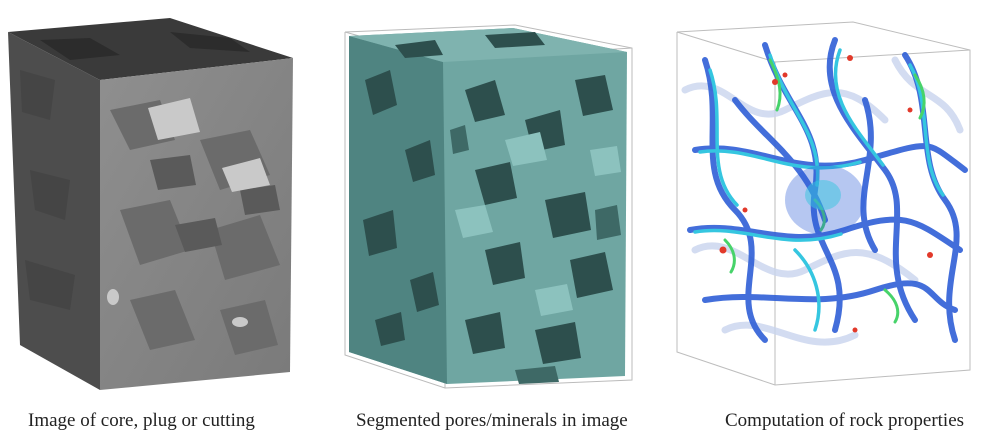 Image resolution: width=1007 pixels, height=443 pixels. What do you see at coordinates (141, 420) in the screenshot?
I see `caption-core-image: Image of core, plug or cutting` at bounding box center [141, 420].